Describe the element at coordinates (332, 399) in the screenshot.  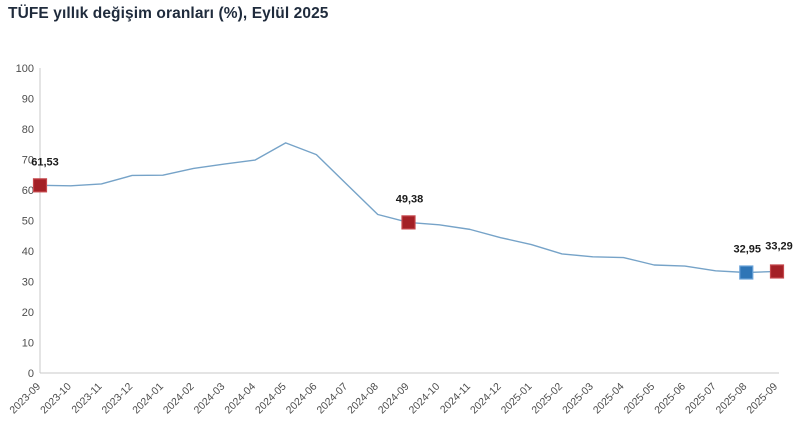
I see `x-tick-label: 2024-07` at that location.